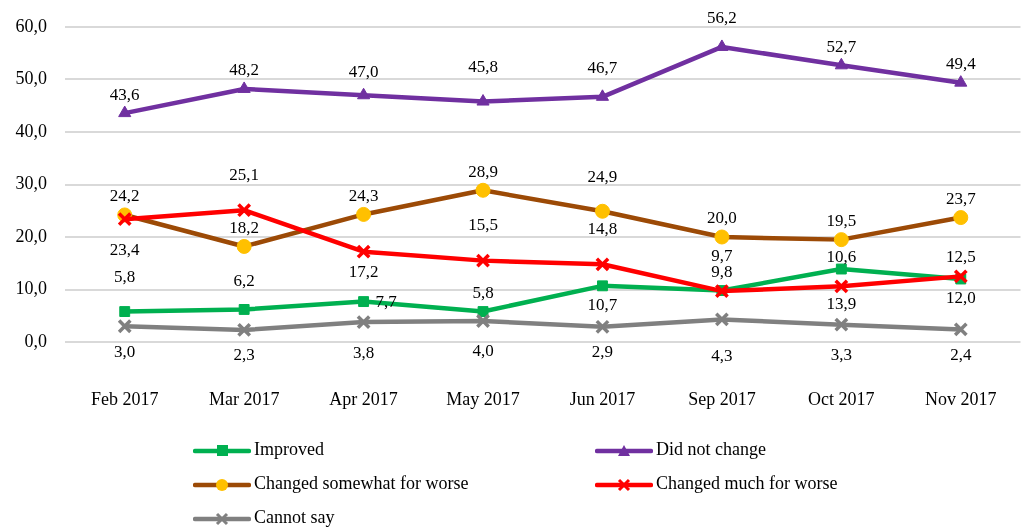 The height and width of the screenshot is (527, 1032). Describe the element at coordinates (31, 78) in the screenshot. I see `y-tick-label: 50,0` at that location.